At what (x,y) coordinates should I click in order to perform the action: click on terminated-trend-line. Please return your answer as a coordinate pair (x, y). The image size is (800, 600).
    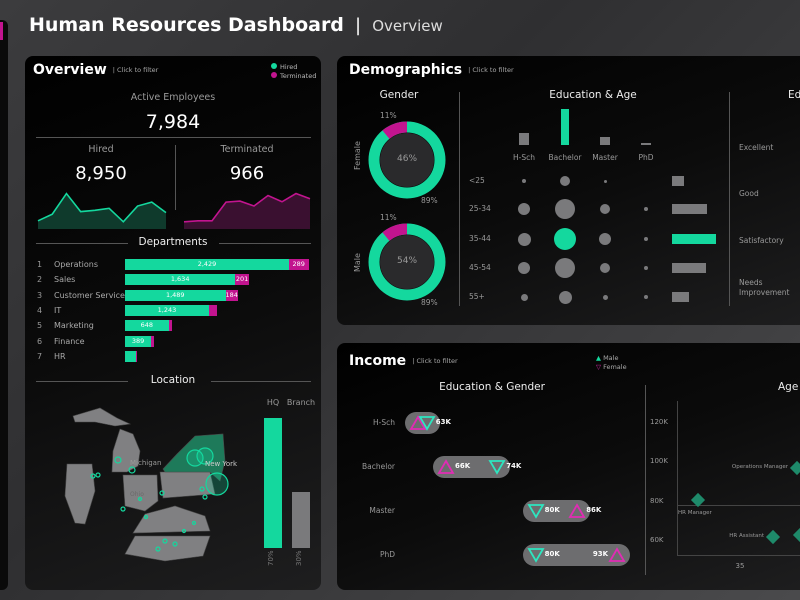
    Looking at the image, I should click on (247, 207).